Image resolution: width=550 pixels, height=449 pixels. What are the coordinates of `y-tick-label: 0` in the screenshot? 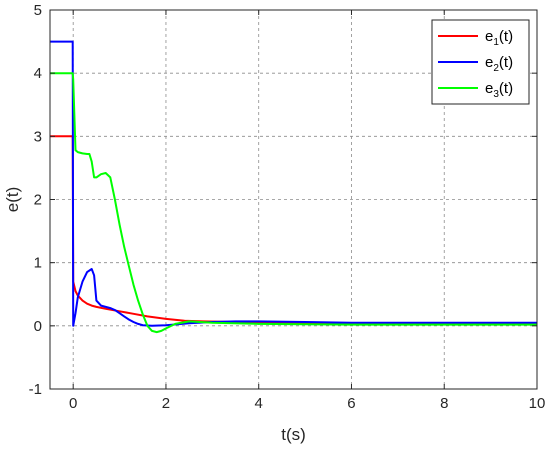 It's located at (38, 326).